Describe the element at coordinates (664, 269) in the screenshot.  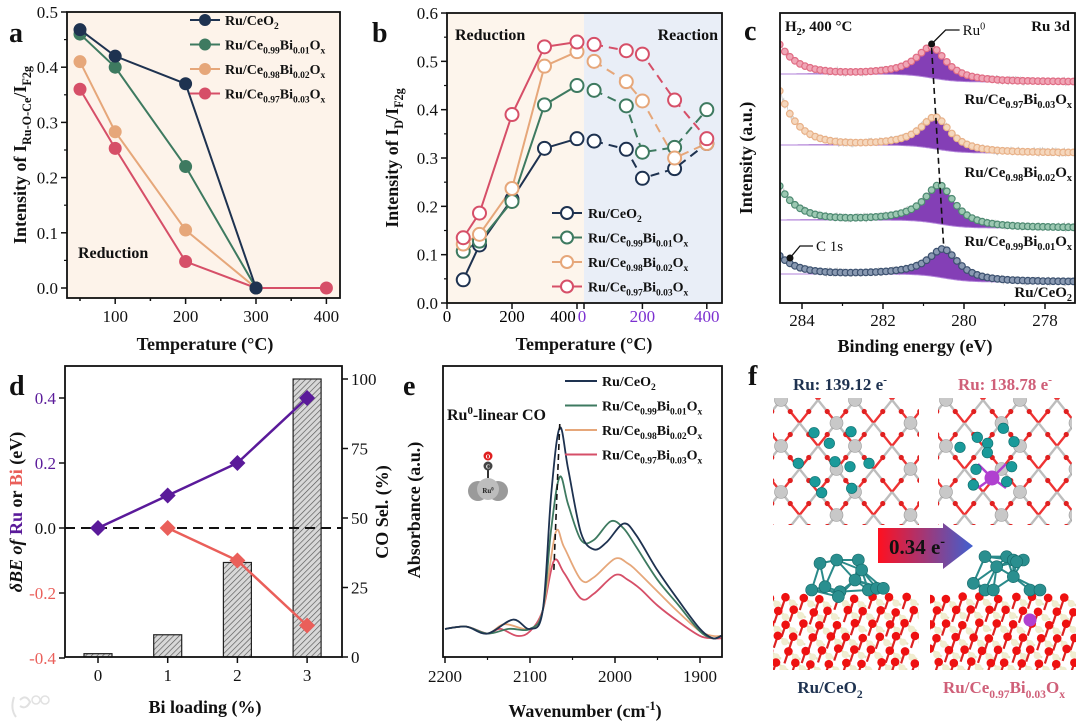
I see `text-span: 0.02` at that location.